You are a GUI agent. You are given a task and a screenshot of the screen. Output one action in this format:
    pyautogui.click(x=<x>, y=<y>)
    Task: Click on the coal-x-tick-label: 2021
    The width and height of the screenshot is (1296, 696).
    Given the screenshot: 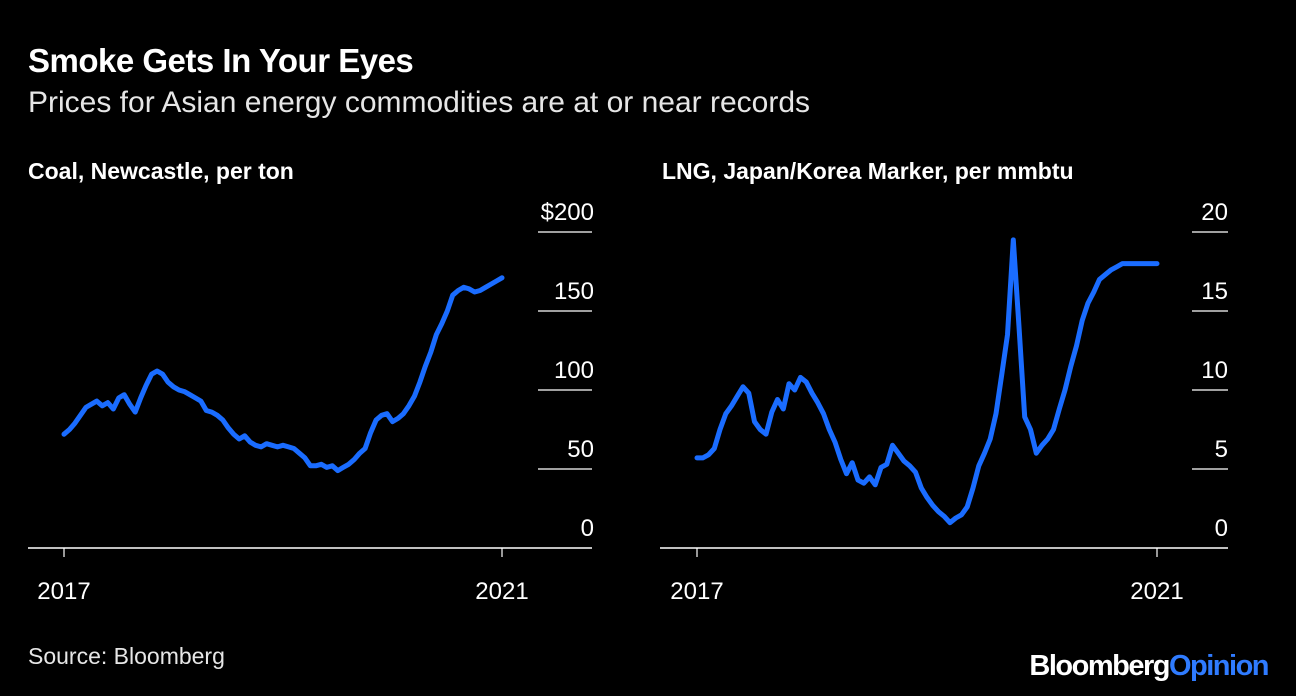 What is the action you would take?
    pyautogui.click(x=501, y=591)
    